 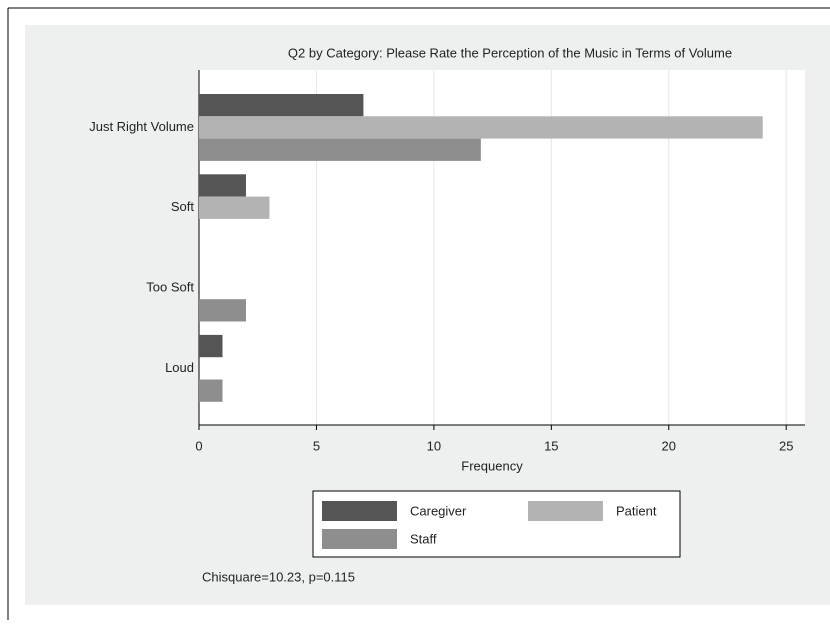 I want to click on x-tick-label: 20, so click(x=669, y=445).